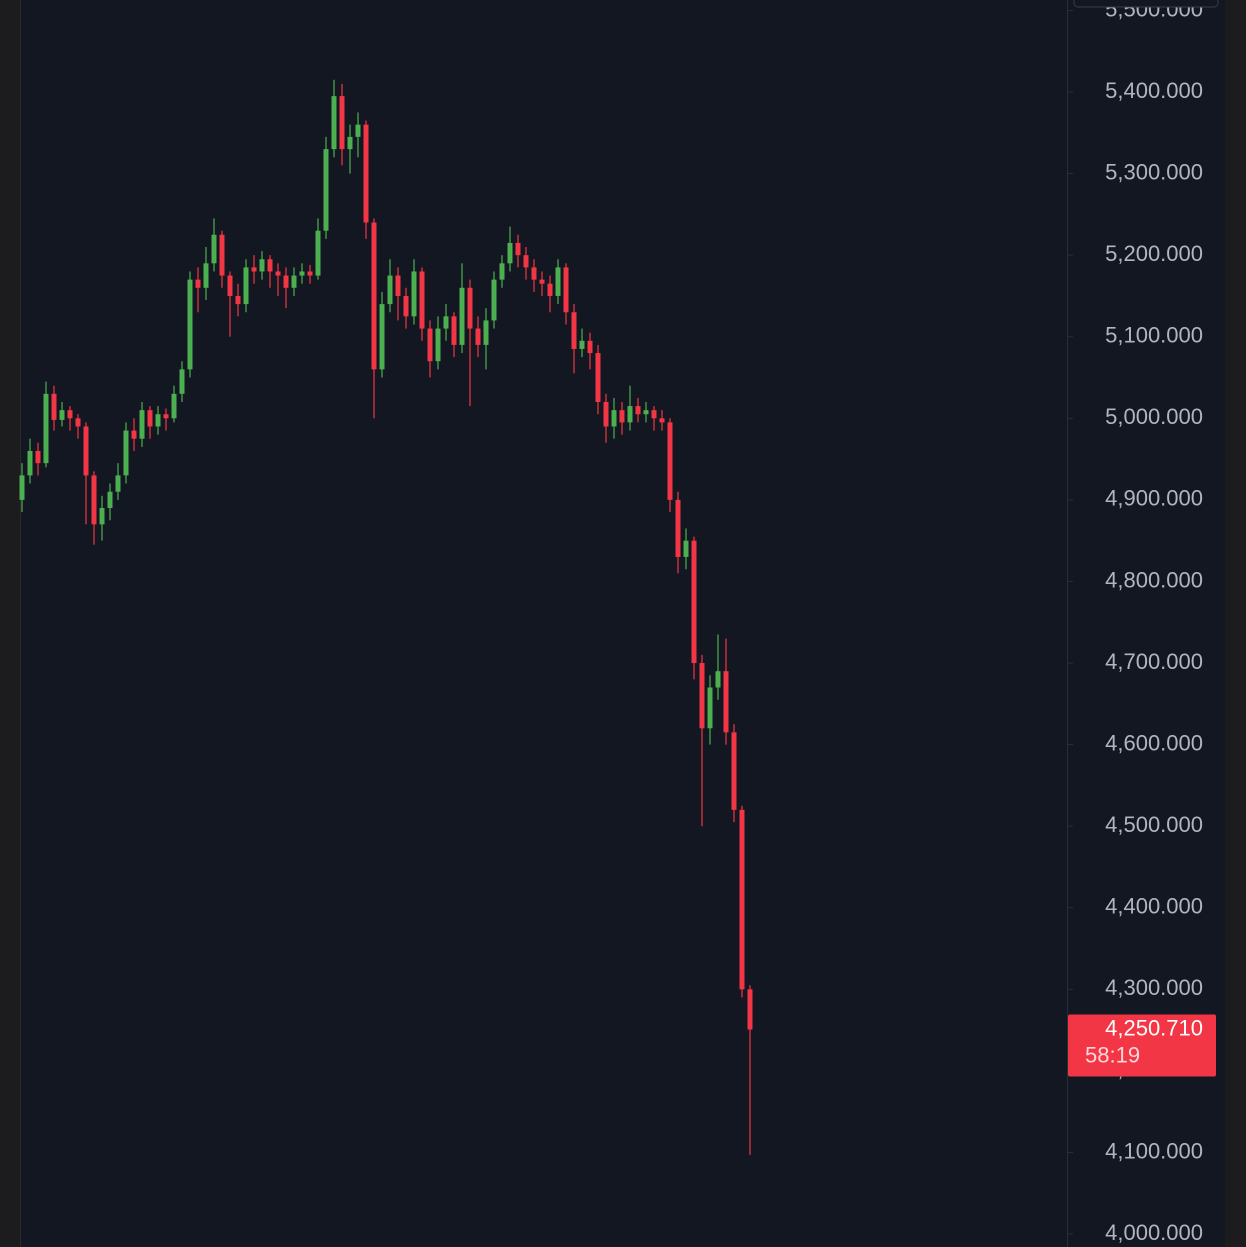 The height and width of the screenshot is (1247, 1246). I want to click on y-tick-label: 4,800.000, so click(1154, 579).